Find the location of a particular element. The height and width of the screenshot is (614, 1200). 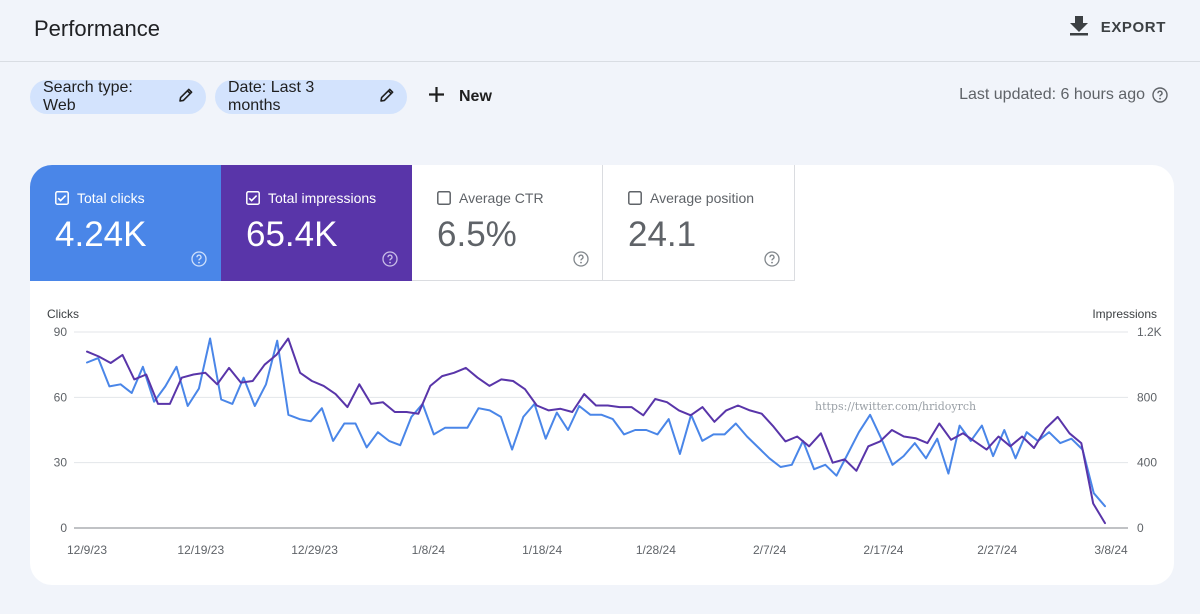

export-button: EXPORT is located at coordinates (1117, 27).